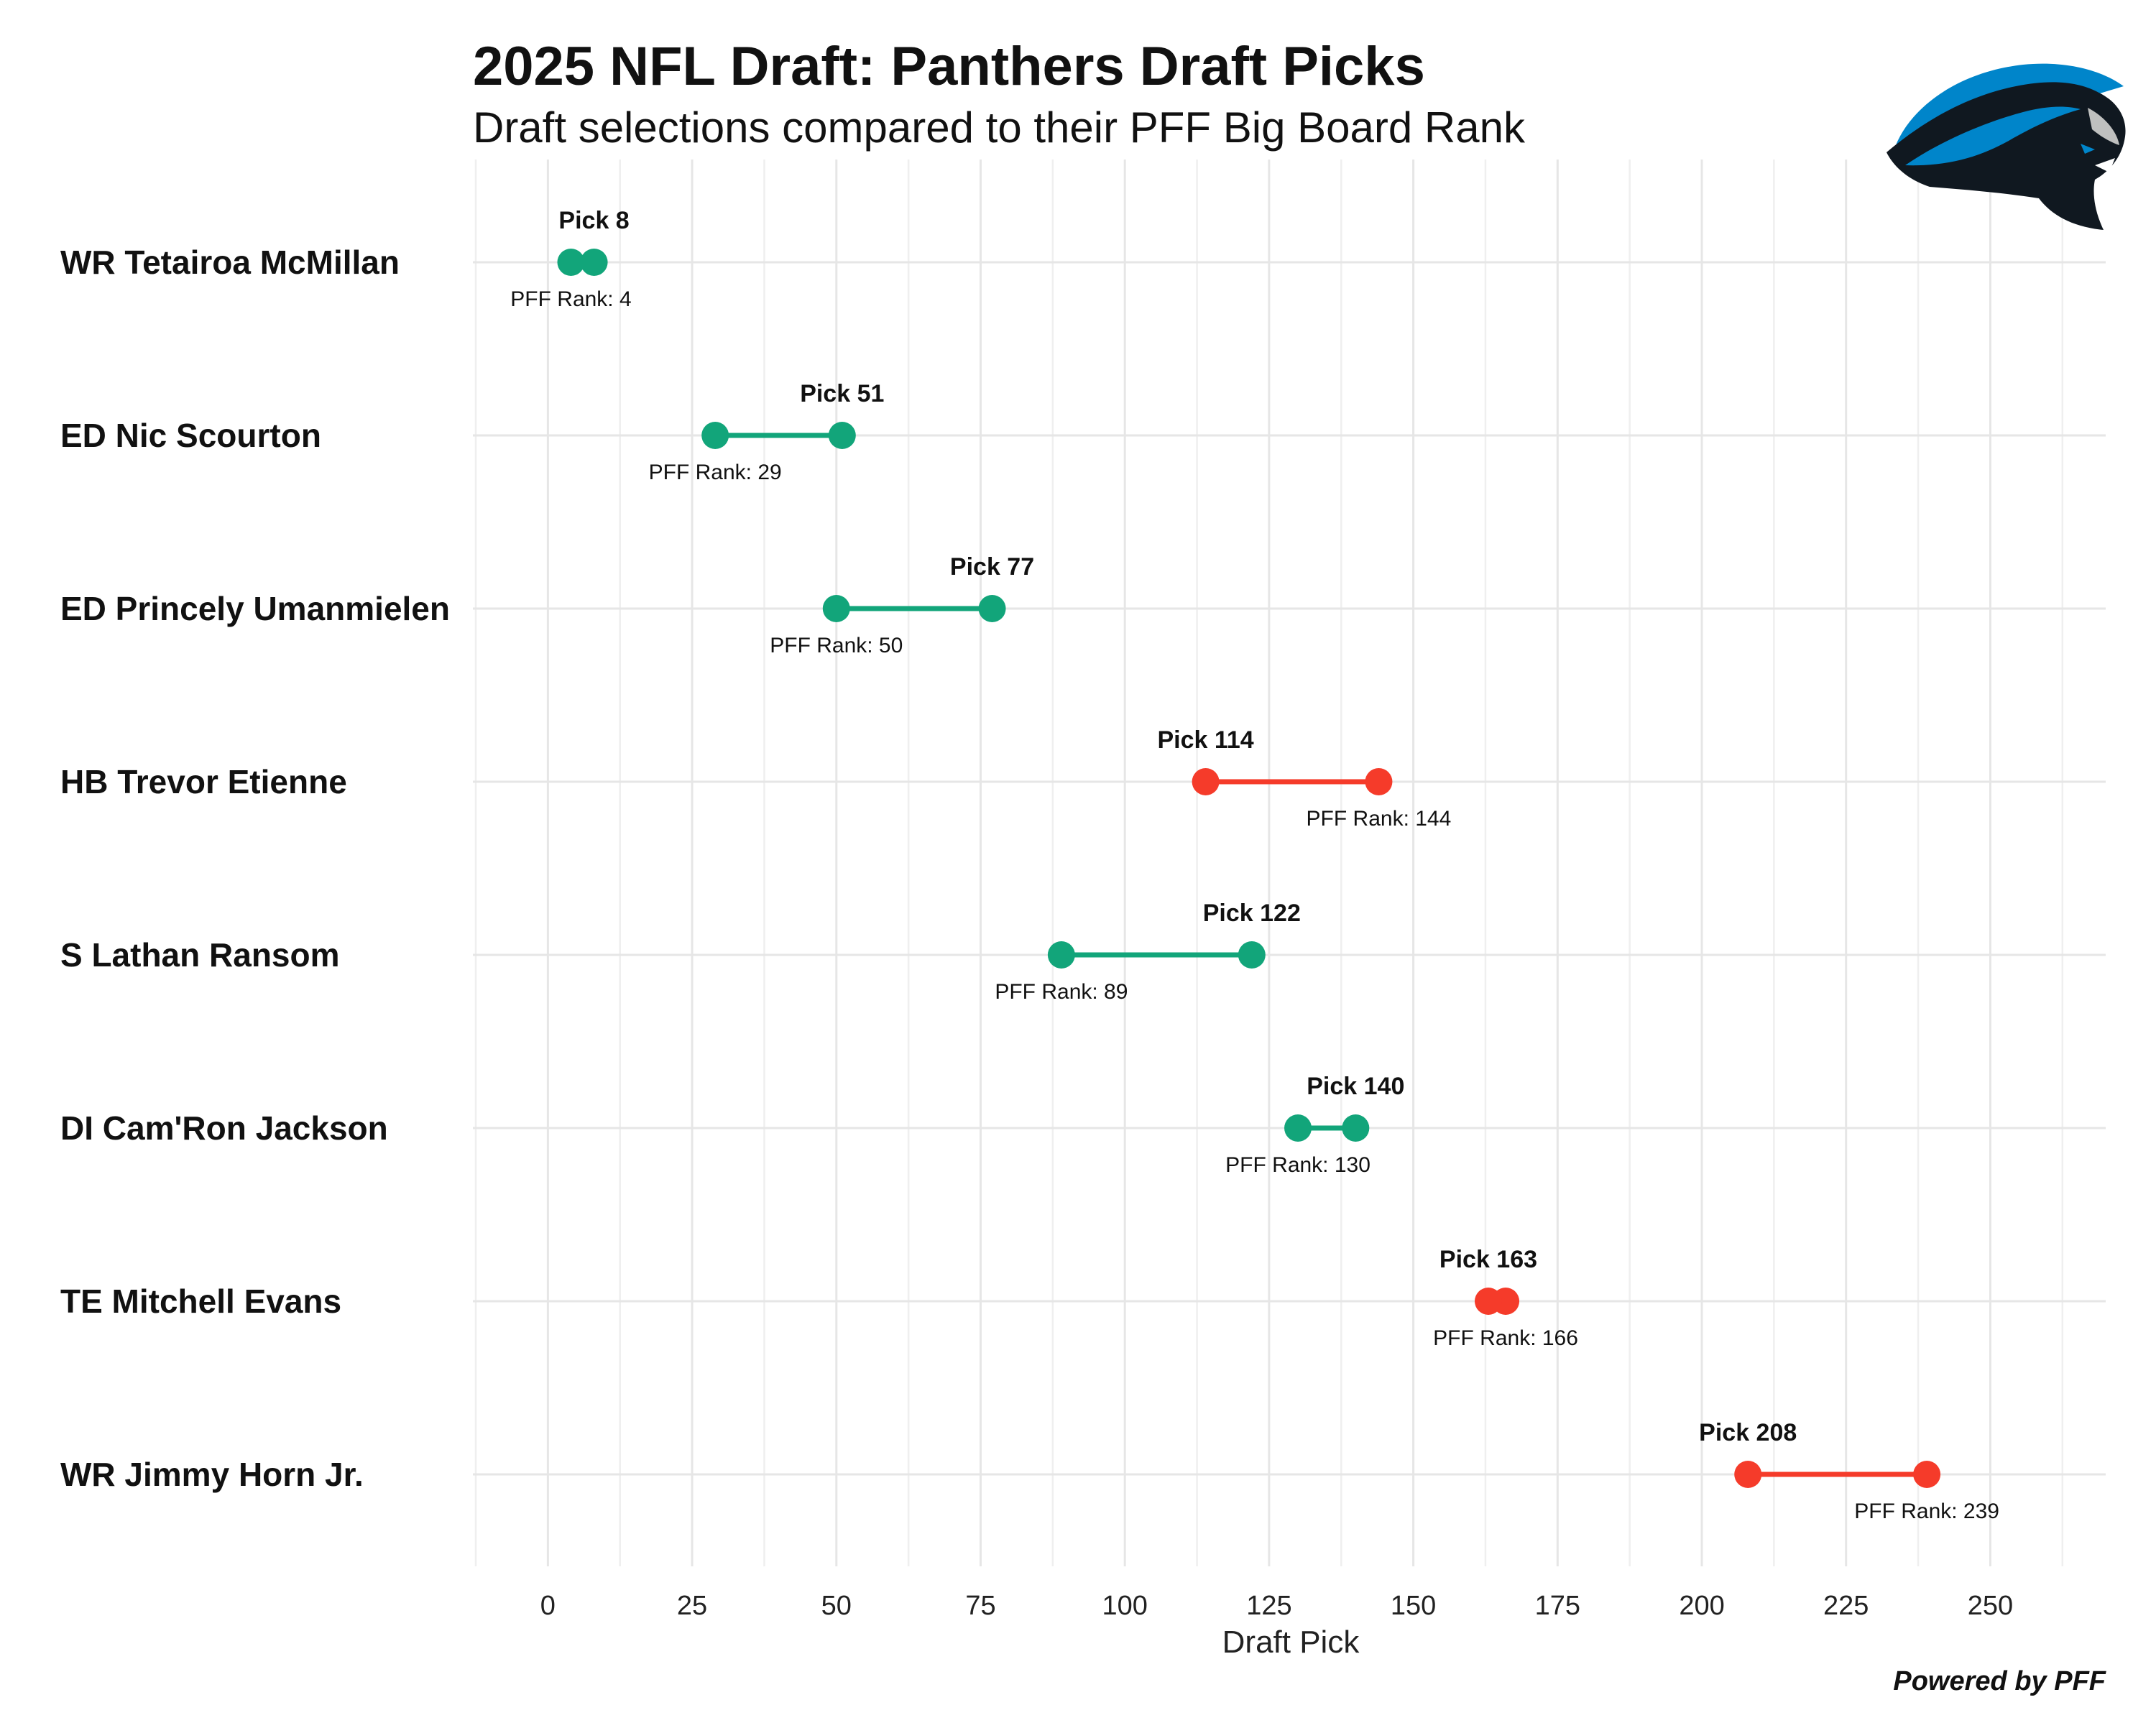  Describe the element at coordinates (1029, 1471) in the screenshot. I see `player-row: WR Jimmy Horn Jr. Pick 208 PFF Rank: 239` at that location.